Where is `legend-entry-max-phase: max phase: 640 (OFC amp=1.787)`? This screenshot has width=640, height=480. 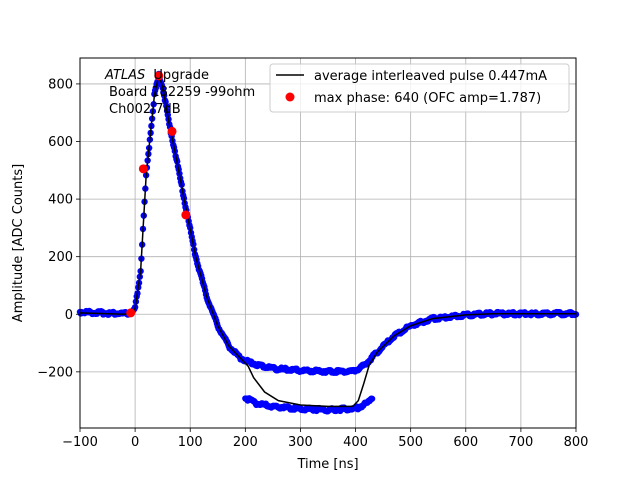 legend-entry-max-phase: max phase: 640 (OFC amp=1.787) is located at coordinates (427, 98).